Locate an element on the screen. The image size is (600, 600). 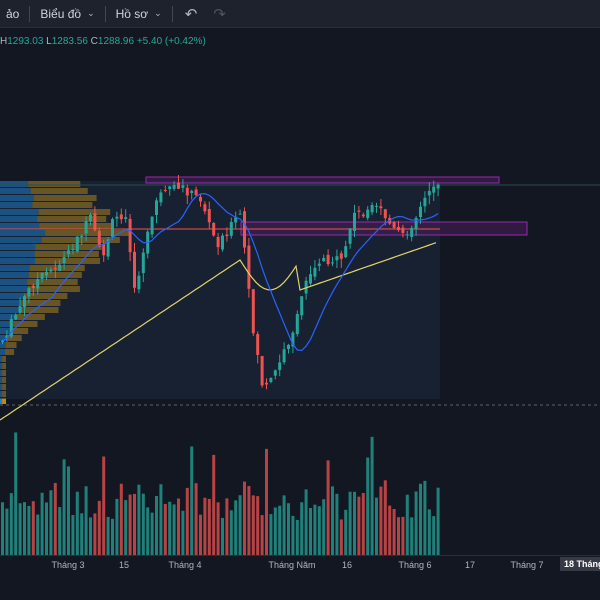
toolbar-menu-item-partial: ảo is located at coordinates (12, 13).